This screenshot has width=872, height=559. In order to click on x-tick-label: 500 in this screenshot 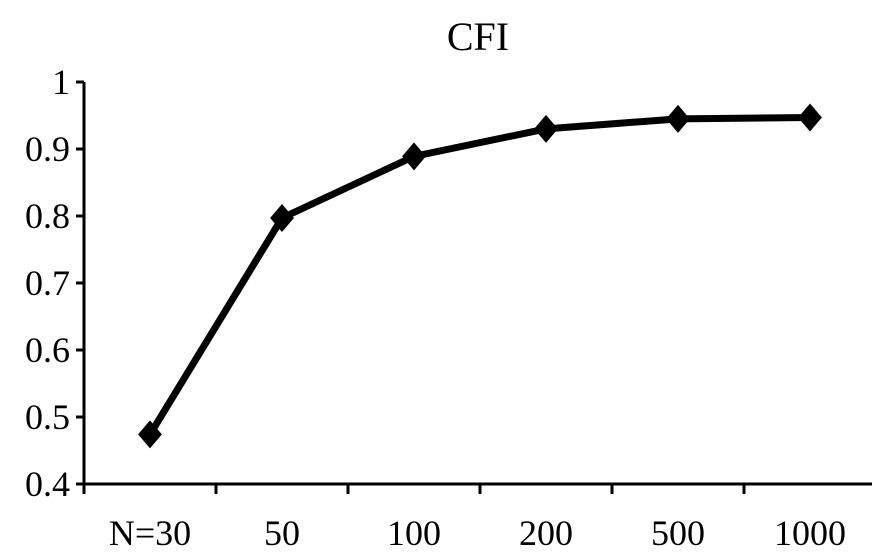, I will do `click(678, 533)`.